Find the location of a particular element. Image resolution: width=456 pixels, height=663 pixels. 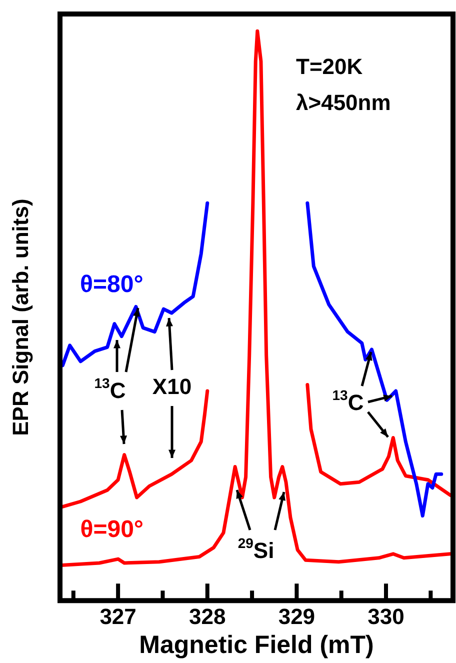

x-axis-title: Magnetic Field (mT) is located at coordinates (256, 644).